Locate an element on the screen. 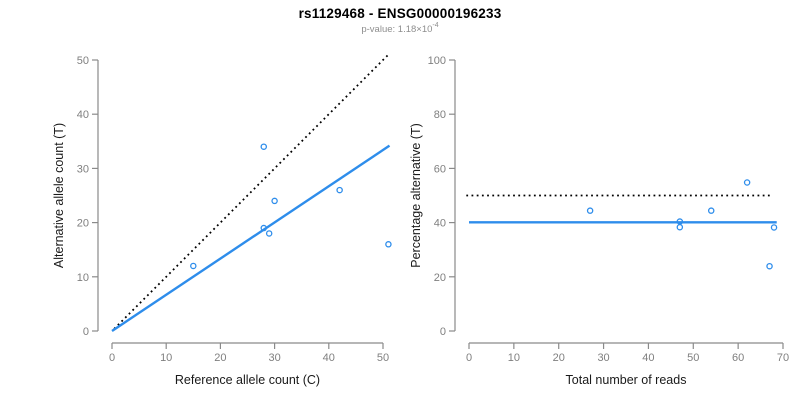 This screenshot has height=400, width=800. y-axis-title: Alternative allele count (T) is located at coordinates (59, 195).